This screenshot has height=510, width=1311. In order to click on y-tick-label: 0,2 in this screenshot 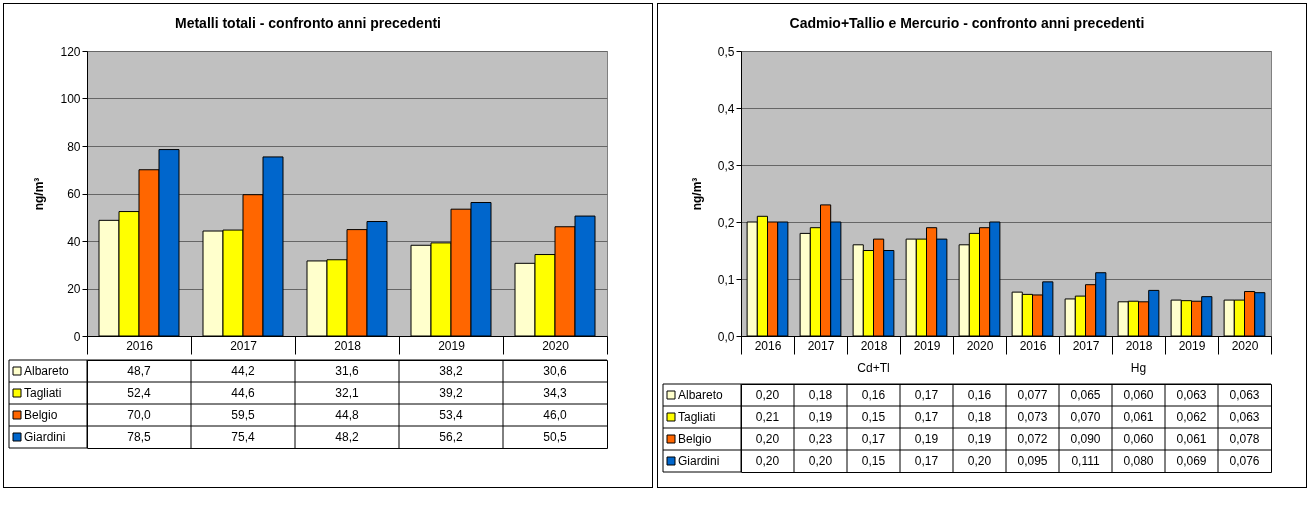, I will do `click(726, 222)`.